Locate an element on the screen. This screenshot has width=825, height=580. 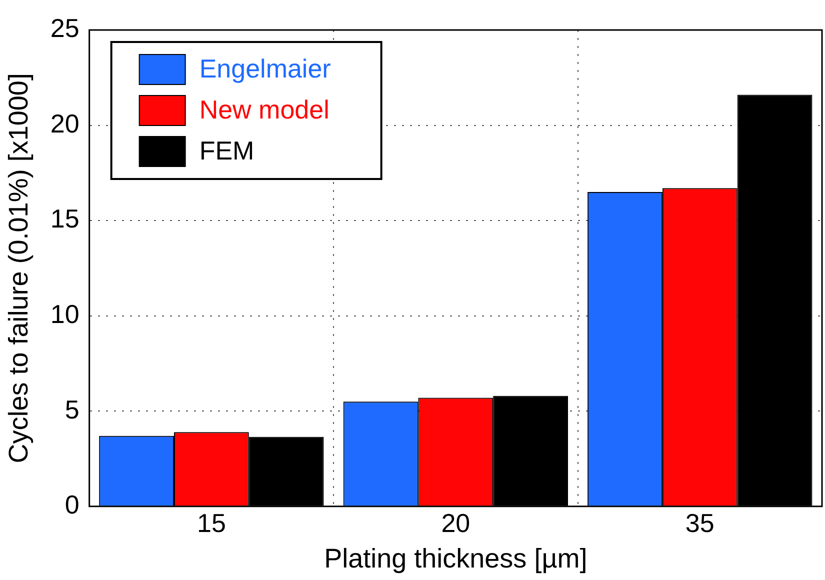
legend-label: FEM is located at coordinates (226, 151).